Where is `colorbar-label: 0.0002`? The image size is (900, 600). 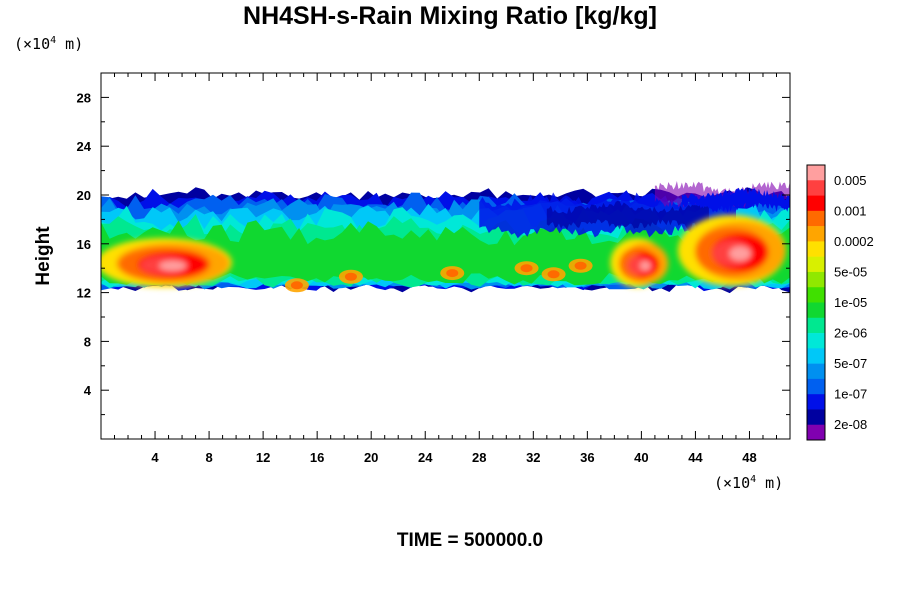
colorbar-label: 0.0002 is located at coordinates (854, 241).